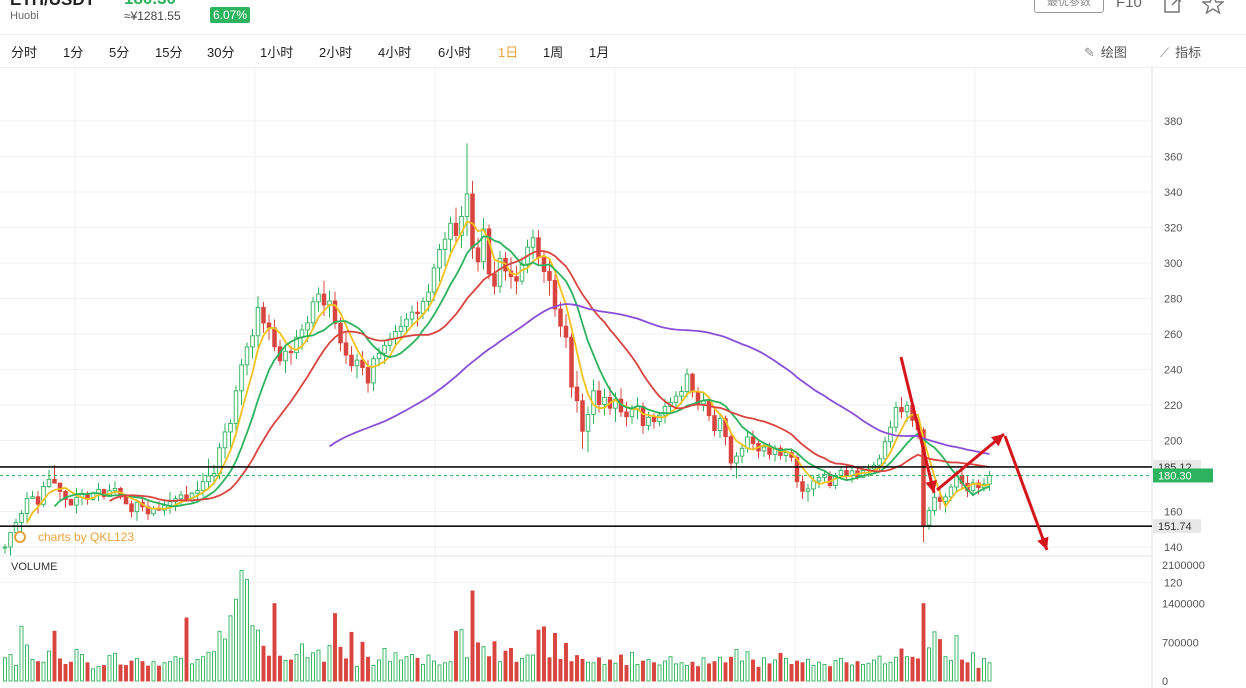 This screenshot has width=1246, height=688. I want to click on tab-1week: 1周, so click(553, 52).